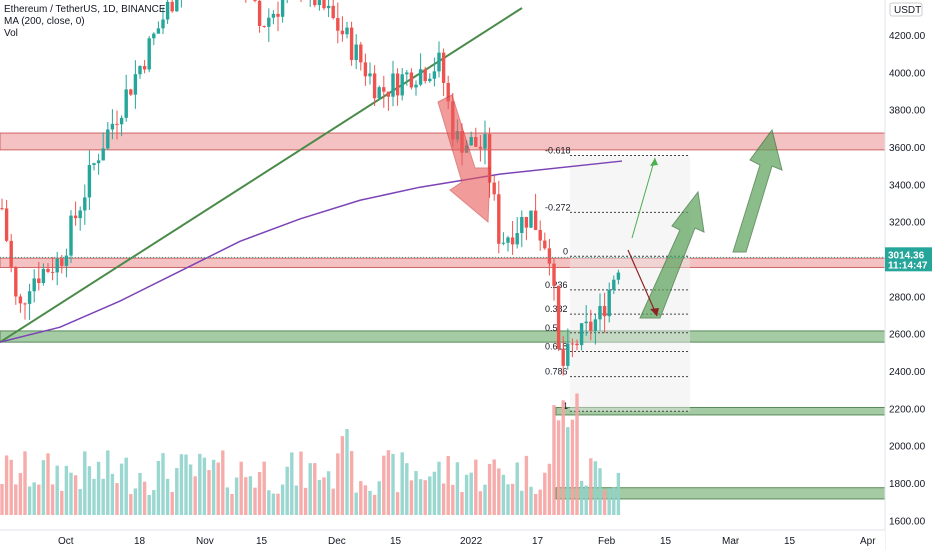  I want to click on time-tick-label: 15, so click(262, 541).